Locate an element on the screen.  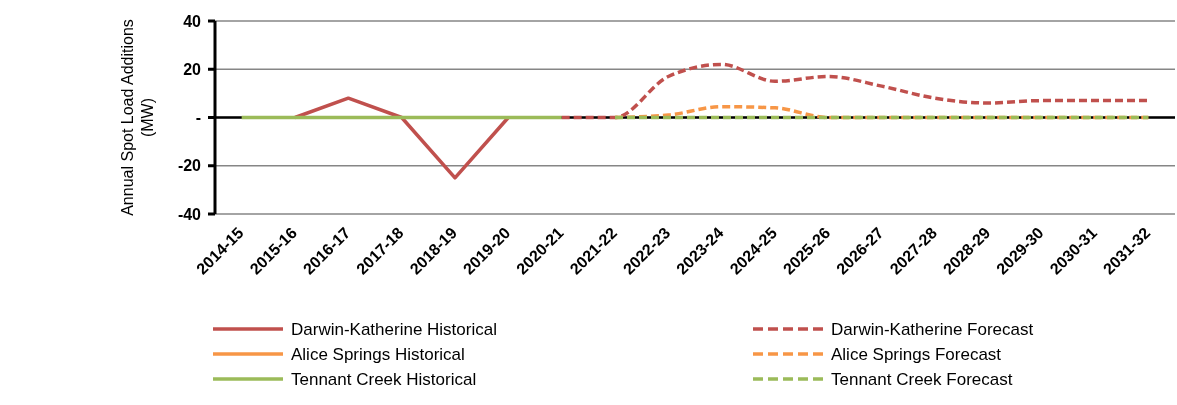
legend-label: Alice Springs Forecast is located at coordinates (916, 354).